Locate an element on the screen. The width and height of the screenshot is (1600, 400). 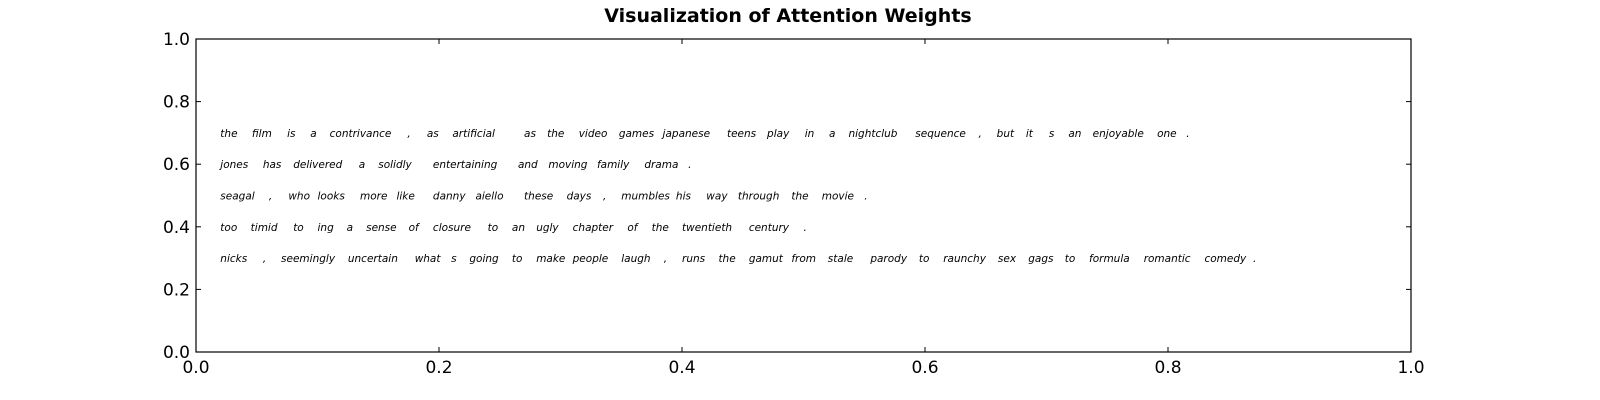
sentence-word: games is located at coordinates (637, 134).